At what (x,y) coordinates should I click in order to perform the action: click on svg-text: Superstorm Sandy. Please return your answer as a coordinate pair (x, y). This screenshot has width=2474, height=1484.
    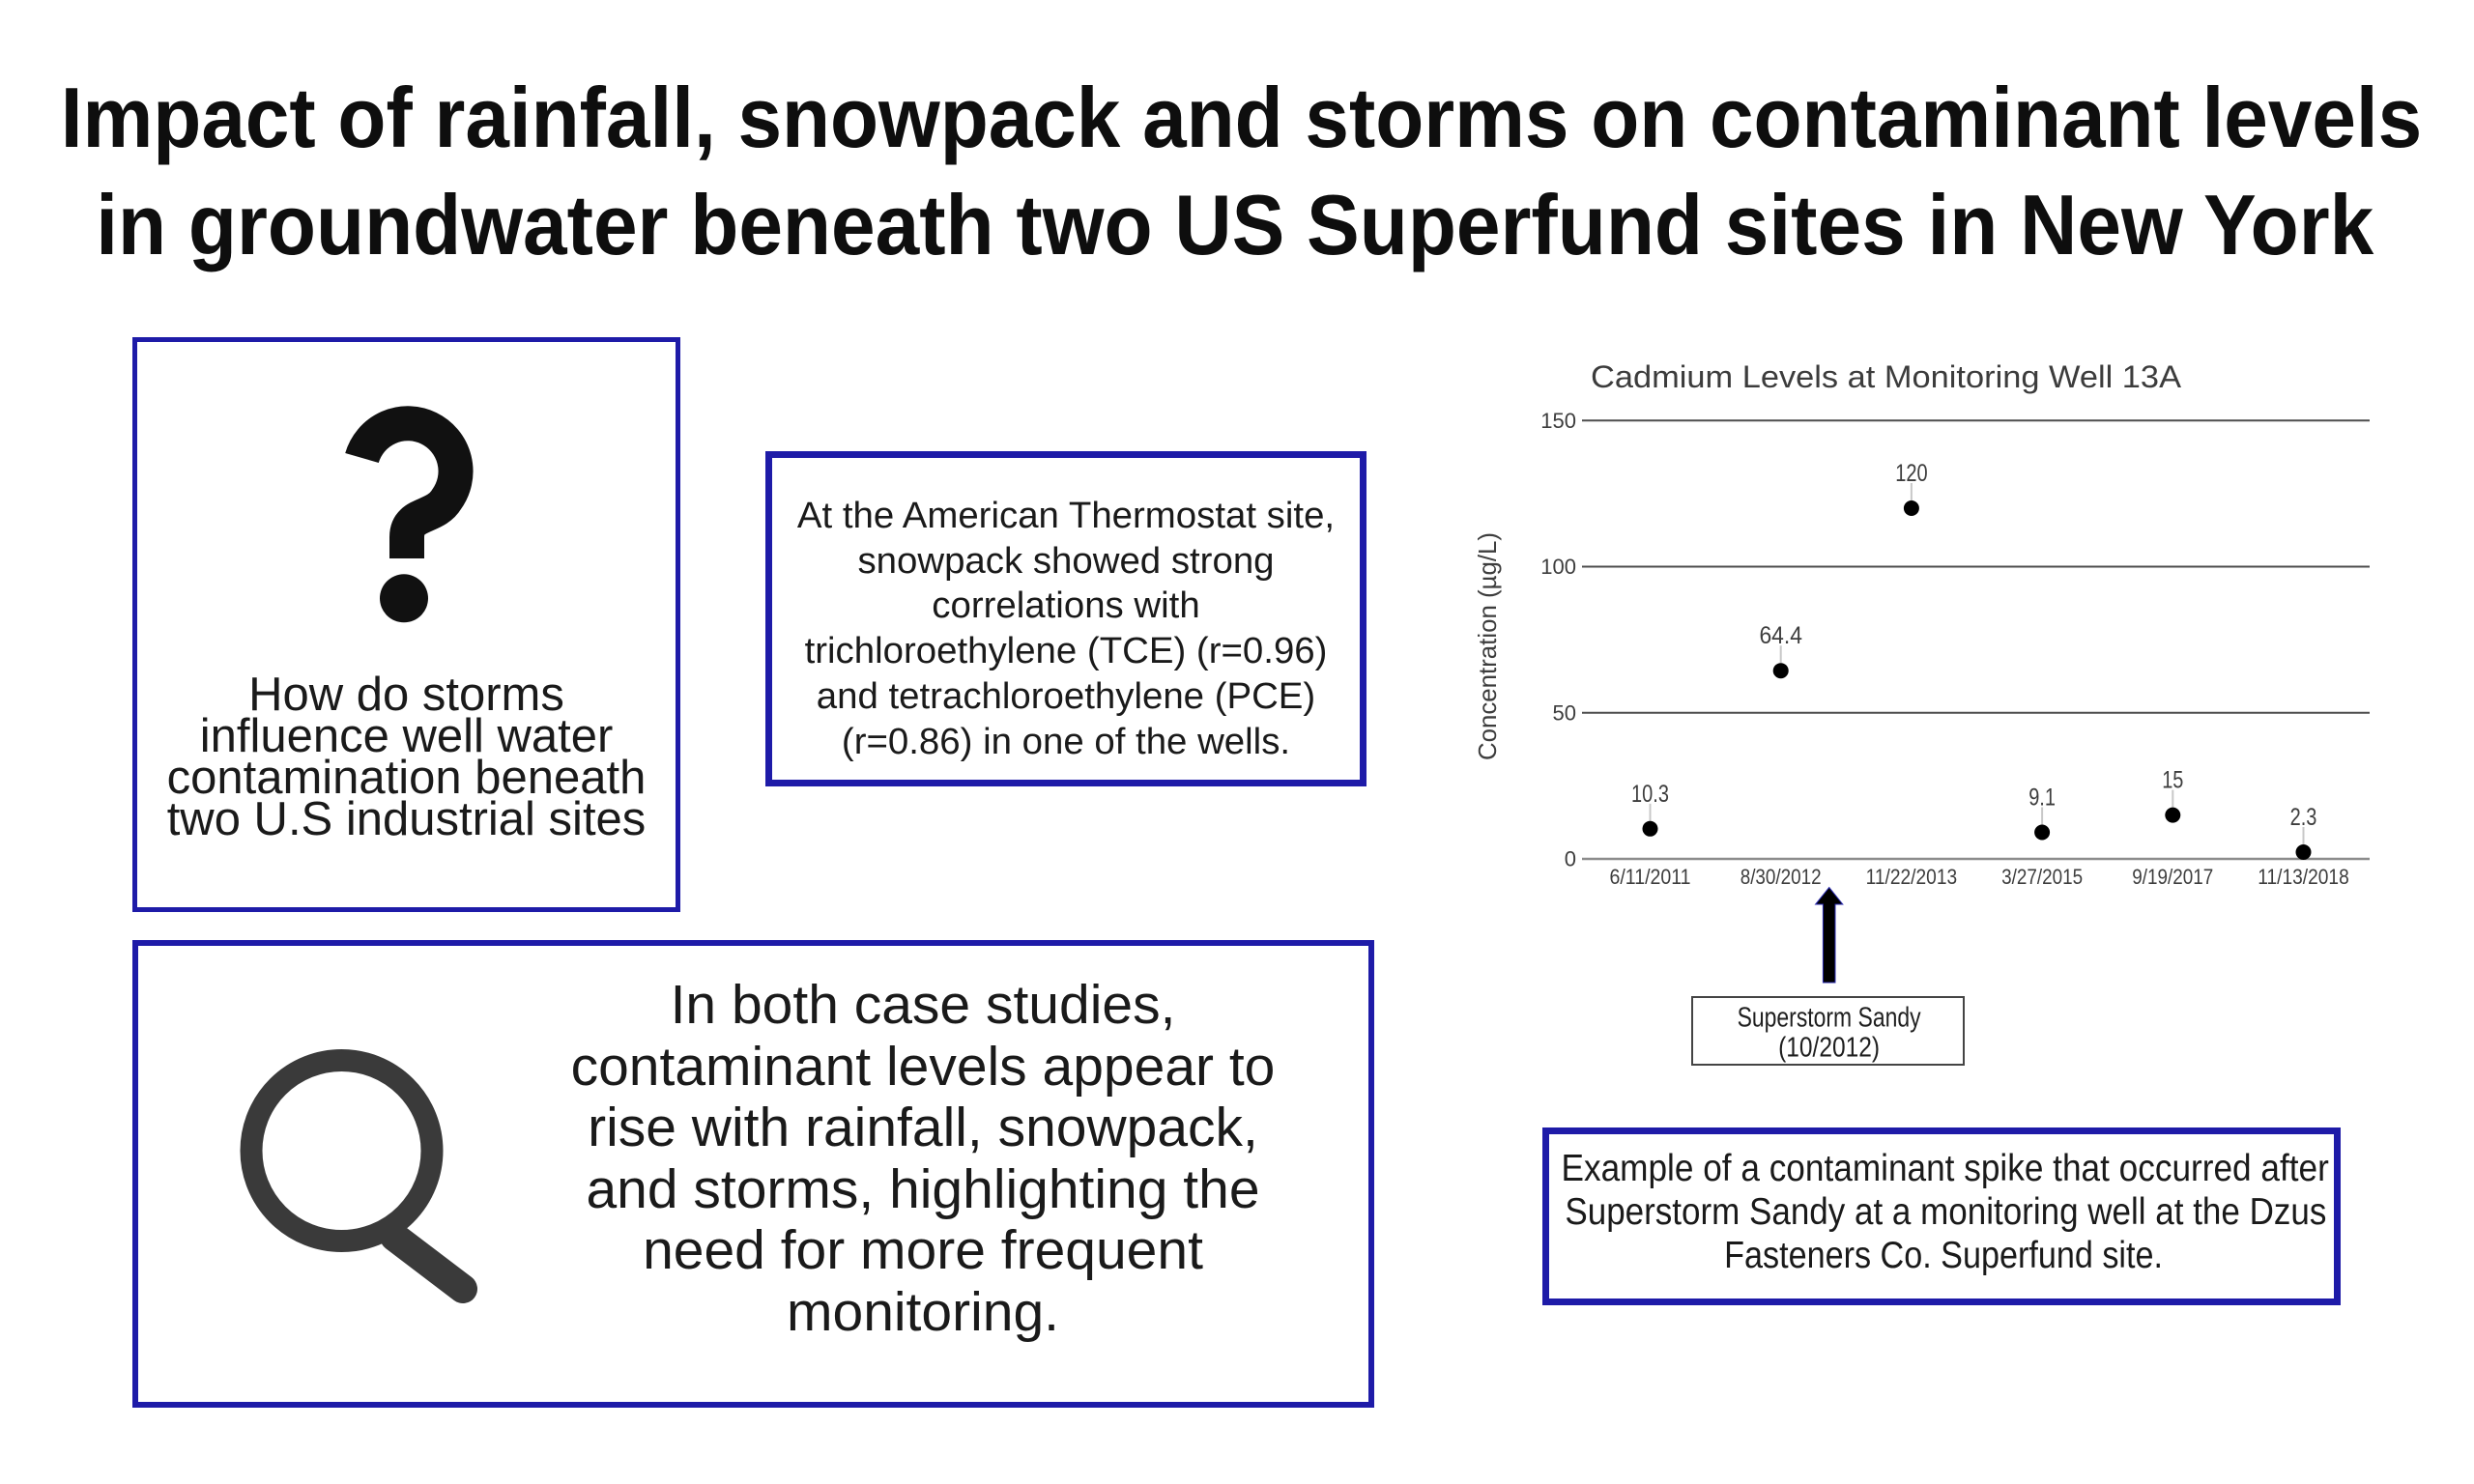
    Looking at the image, I should click on (1830, 1019).